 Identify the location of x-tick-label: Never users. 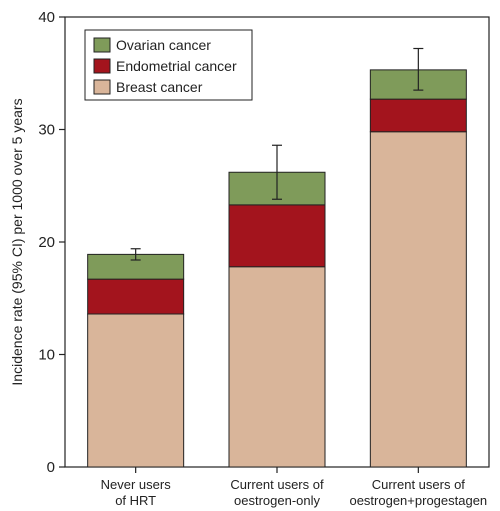
(136, 484).